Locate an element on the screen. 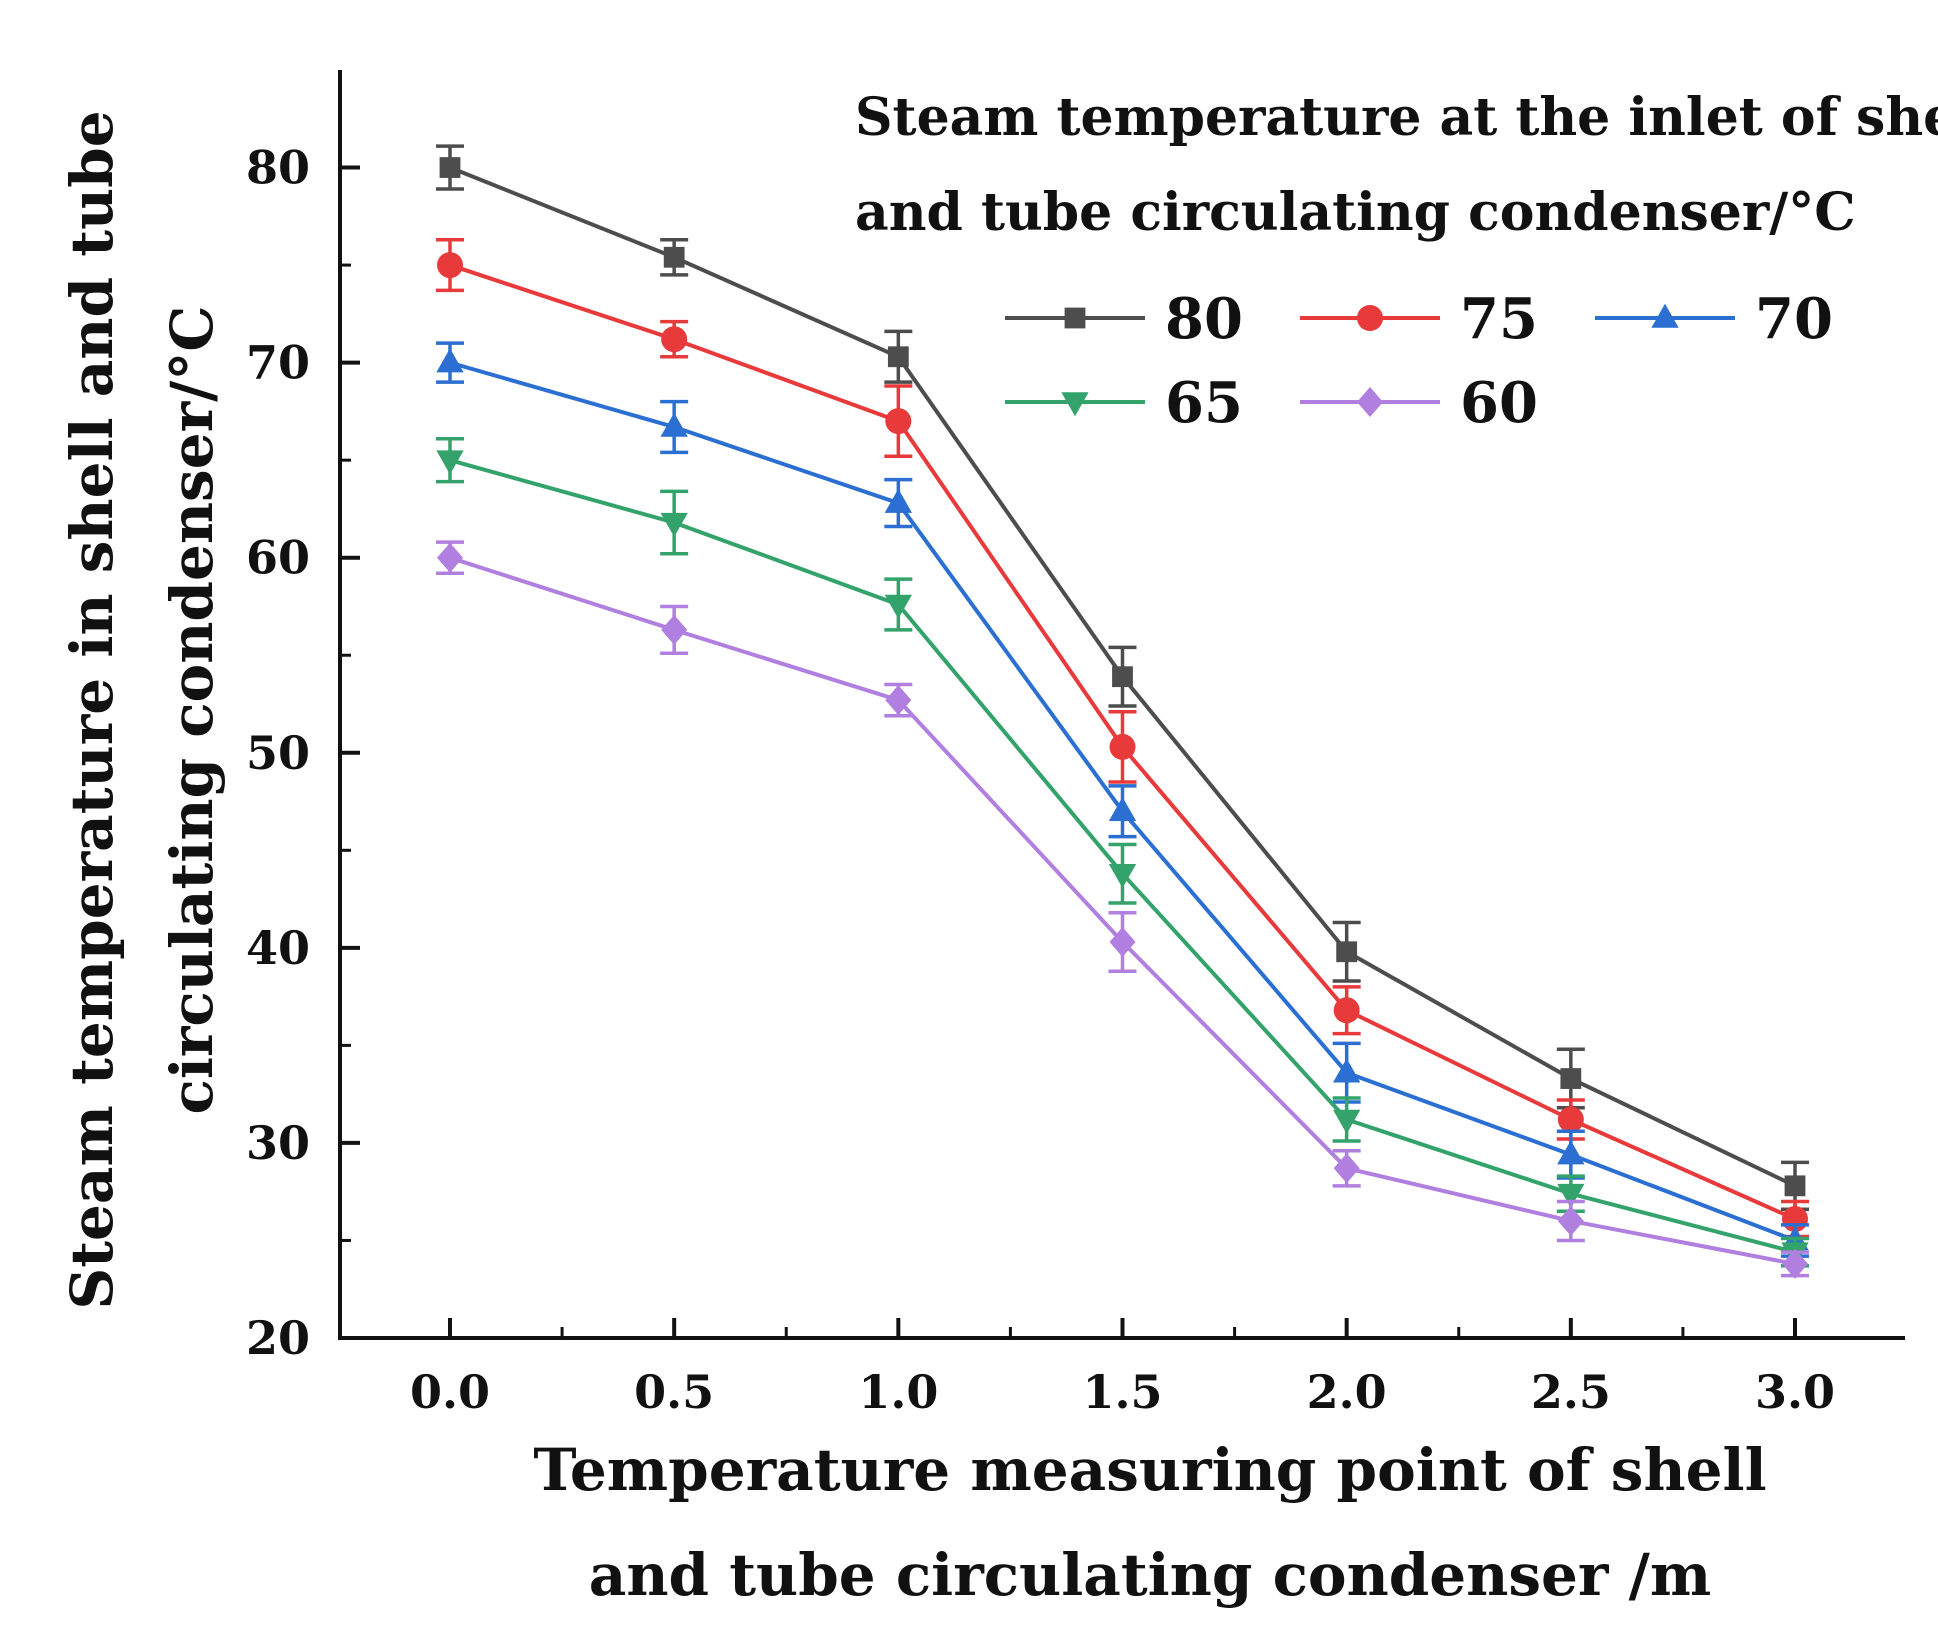 Image resolution: width=1938 pixels, height=1640 pixels. data-point-75-2.0 is located at coordinates (1346, 1010).